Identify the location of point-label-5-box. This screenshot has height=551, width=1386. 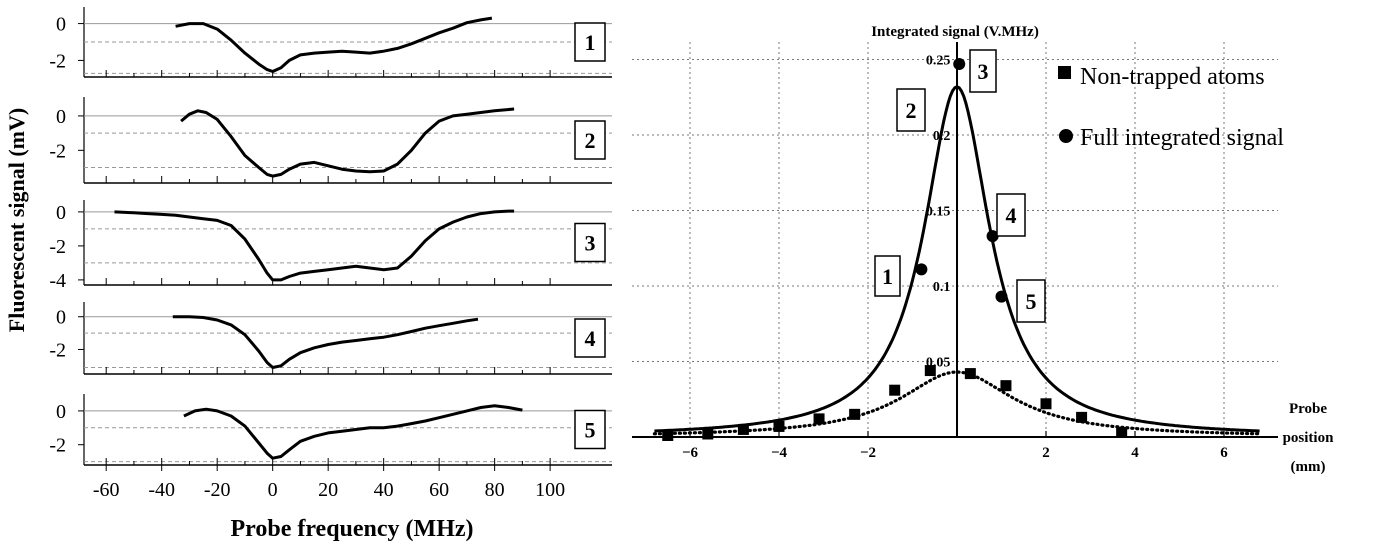
(1031, 301).